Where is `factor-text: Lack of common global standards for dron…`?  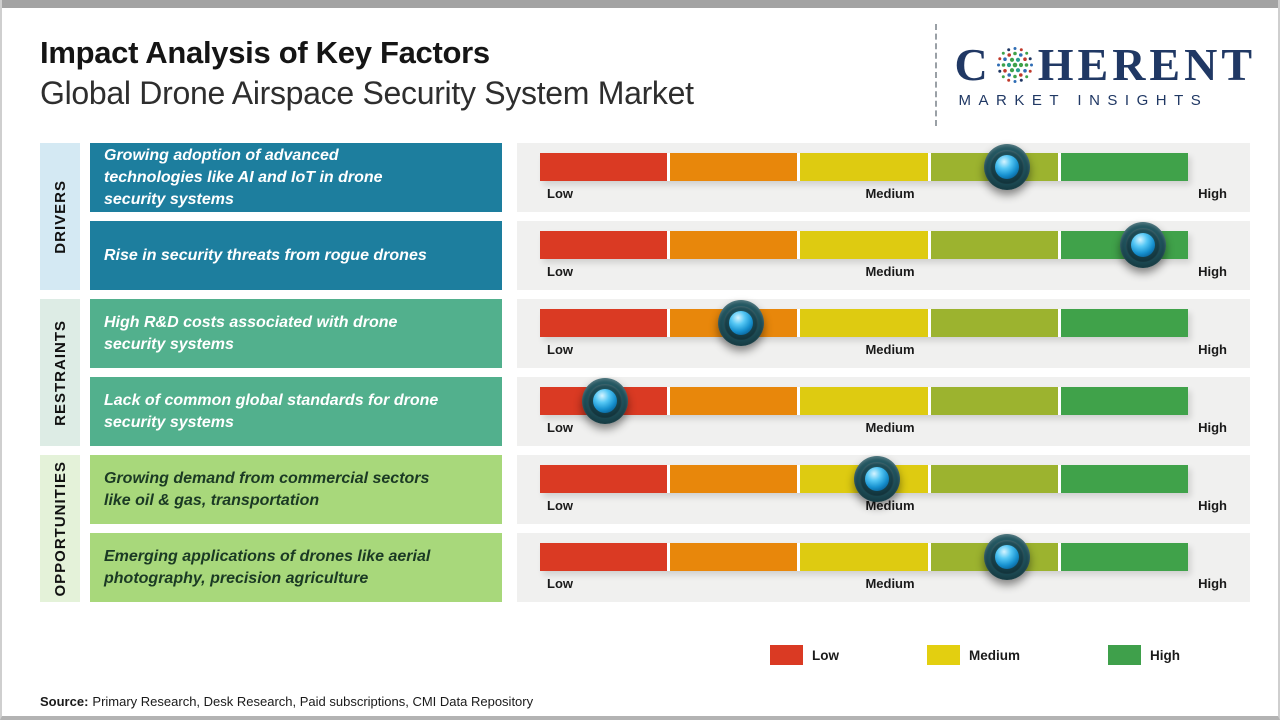
factor-text: Lack of common global standards for dron… is located at coordinates (271, 411).